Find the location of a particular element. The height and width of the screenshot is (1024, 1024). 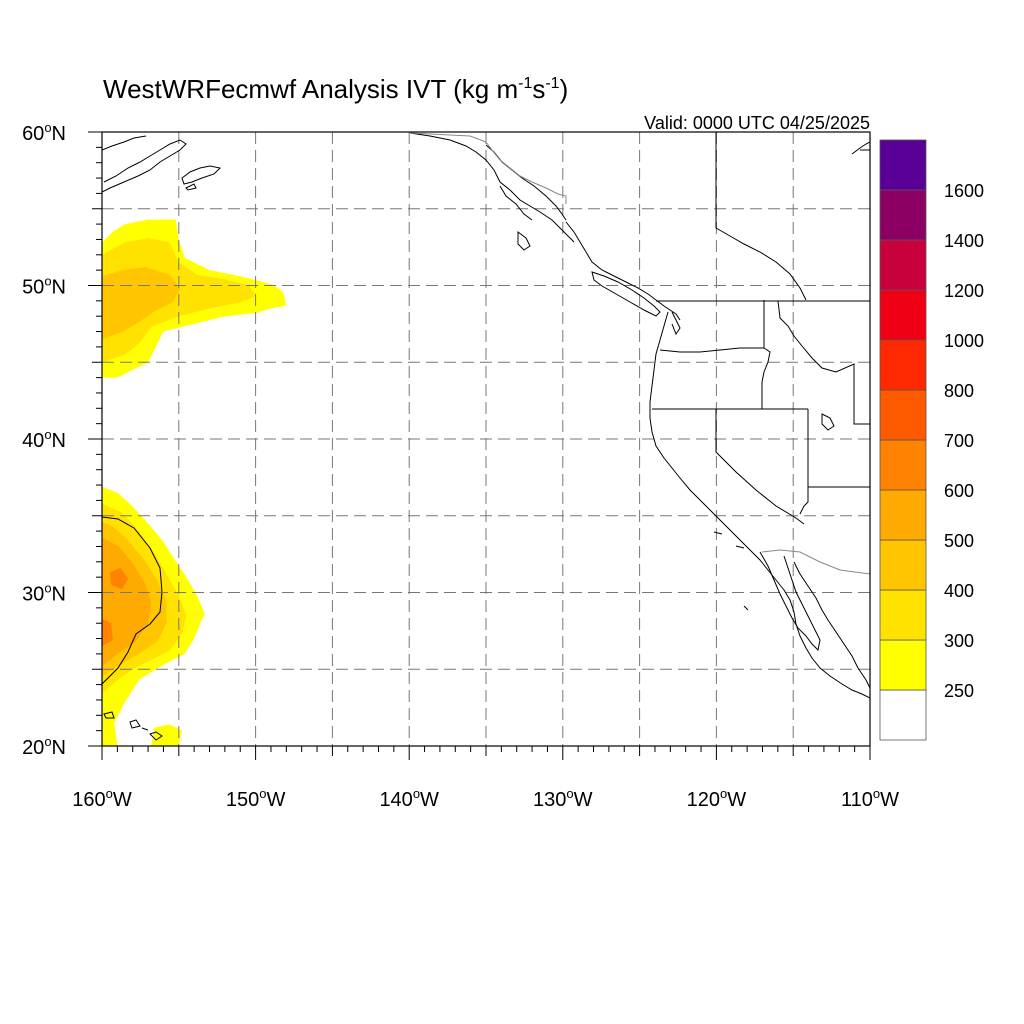

channel-islands-coast is located at coordinates (731, 571).